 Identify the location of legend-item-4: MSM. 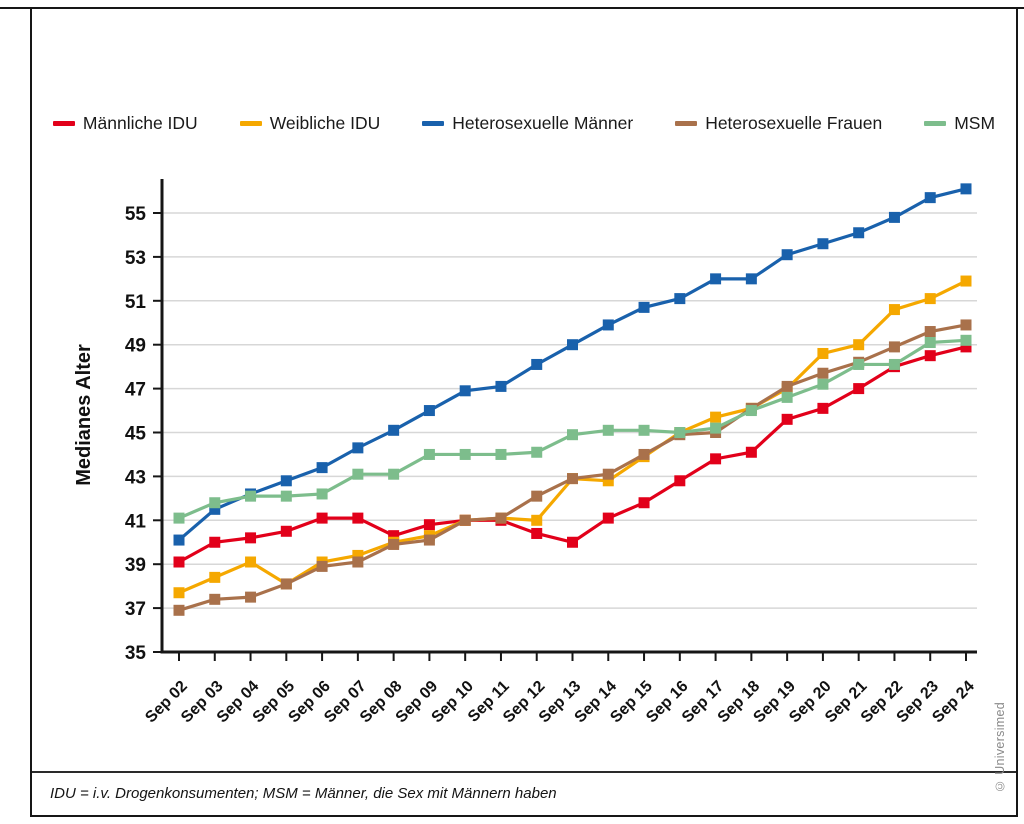
(959, 123).